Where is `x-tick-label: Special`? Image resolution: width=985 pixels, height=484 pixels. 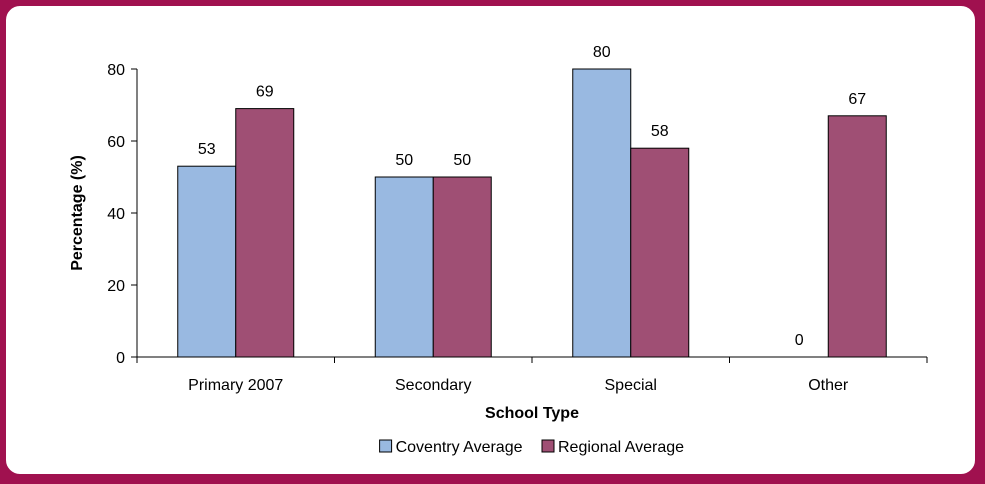
x-tick-label: Special is located at coordinates (631, 385).